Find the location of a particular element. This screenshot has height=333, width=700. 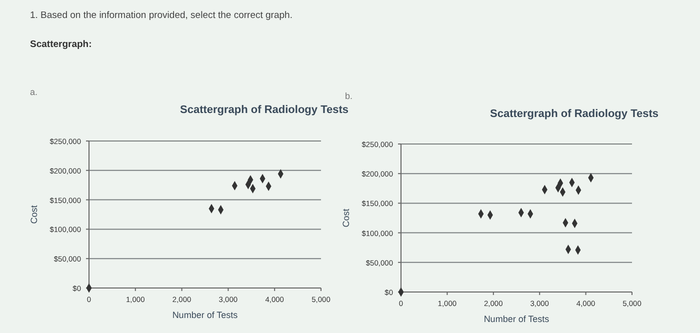

text: b. is located at coordinates (349, 96).